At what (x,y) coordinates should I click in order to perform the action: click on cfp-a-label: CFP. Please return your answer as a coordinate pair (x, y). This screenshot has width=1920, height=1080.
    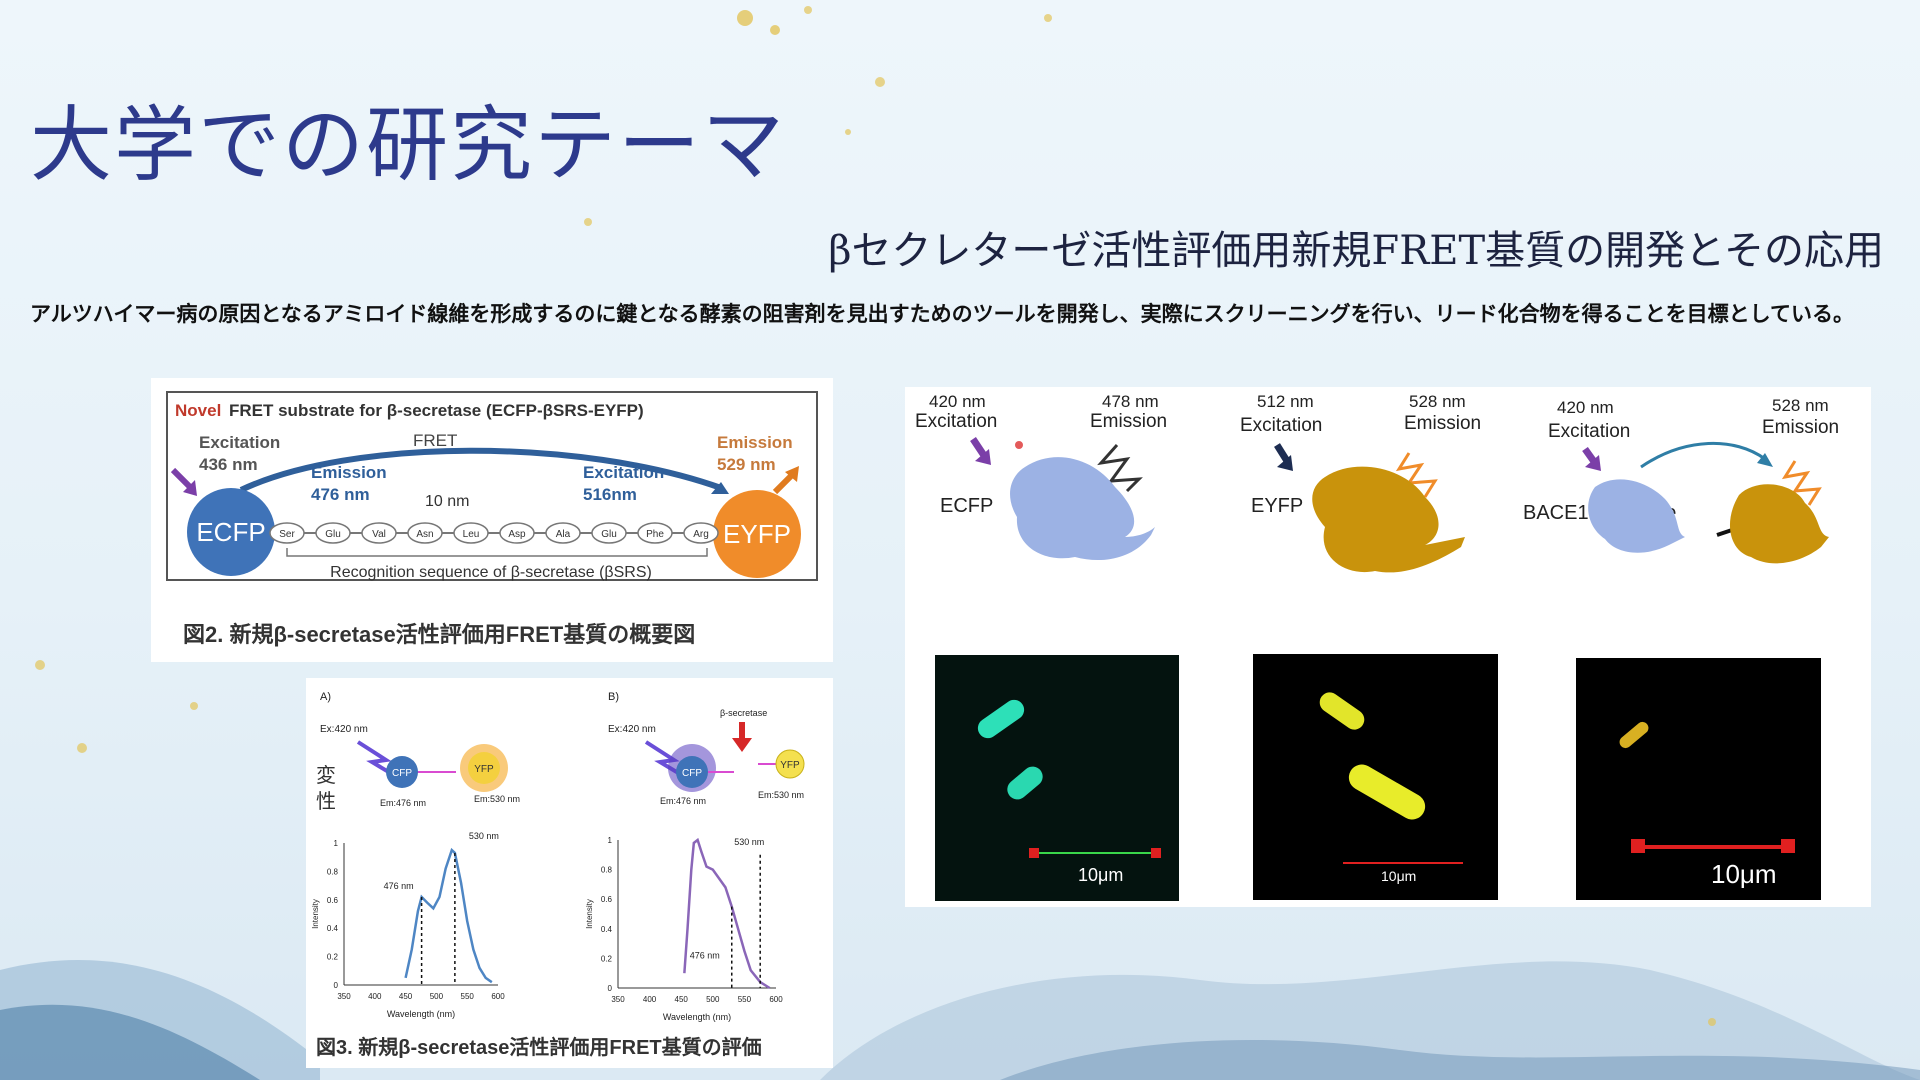
    Looking at the image, I should click on (402, 773).